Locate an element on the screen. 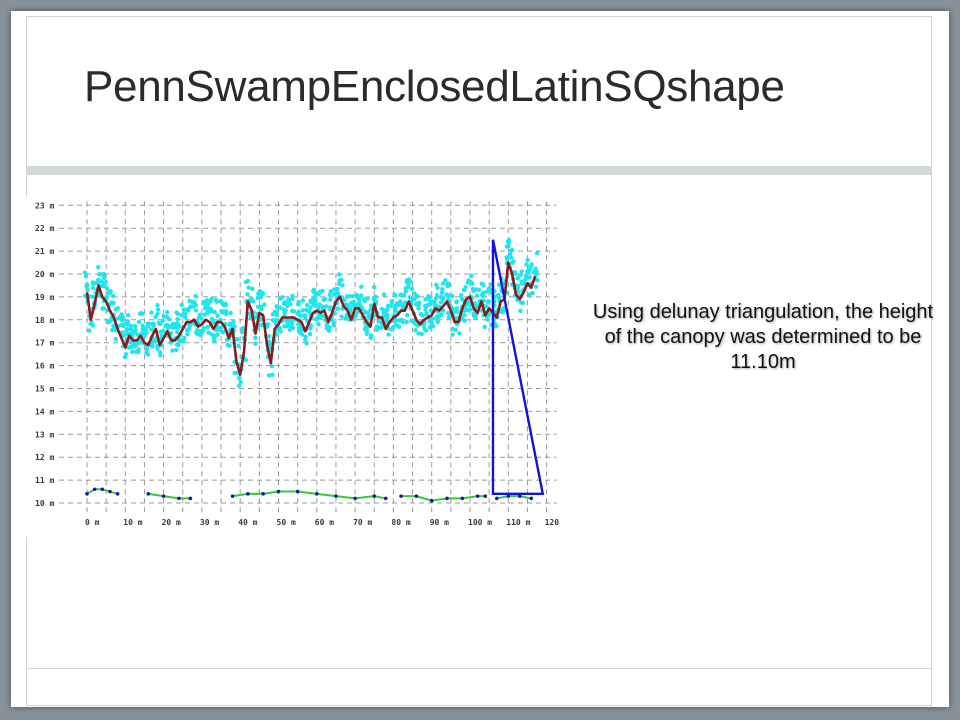 The image size is (960, 720). y-tick-label: 16 m is located at coordinates (44, 366).